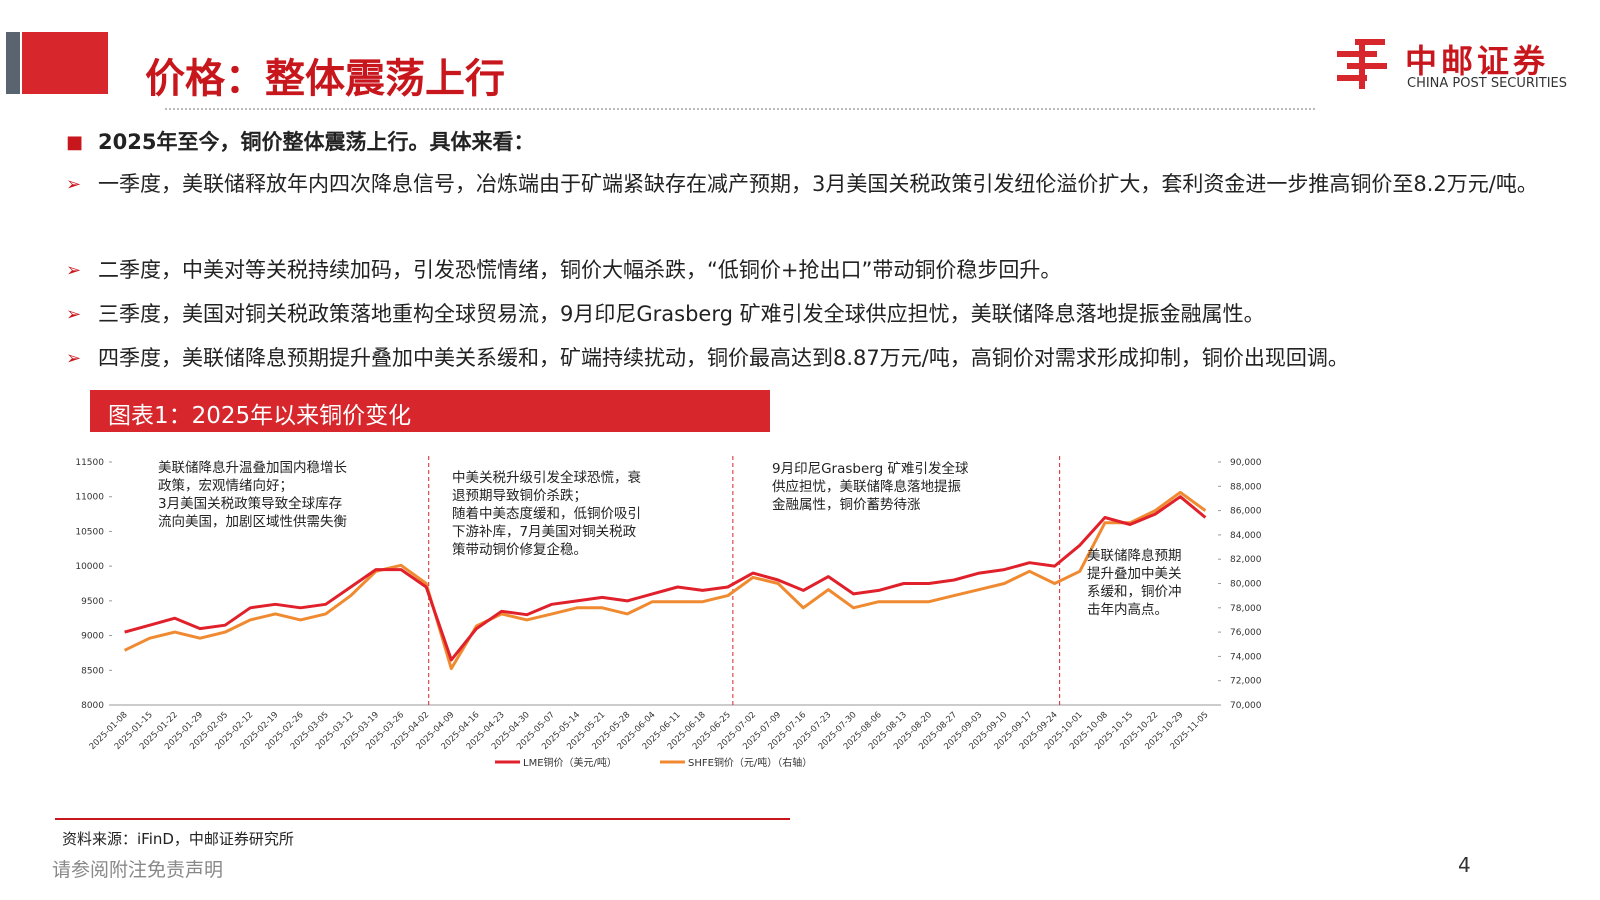 The width and height of the screenshot is (1600, 900). I want to click on source: 资料来源：iFinD，中邮证券研究所, so click(178, 839).